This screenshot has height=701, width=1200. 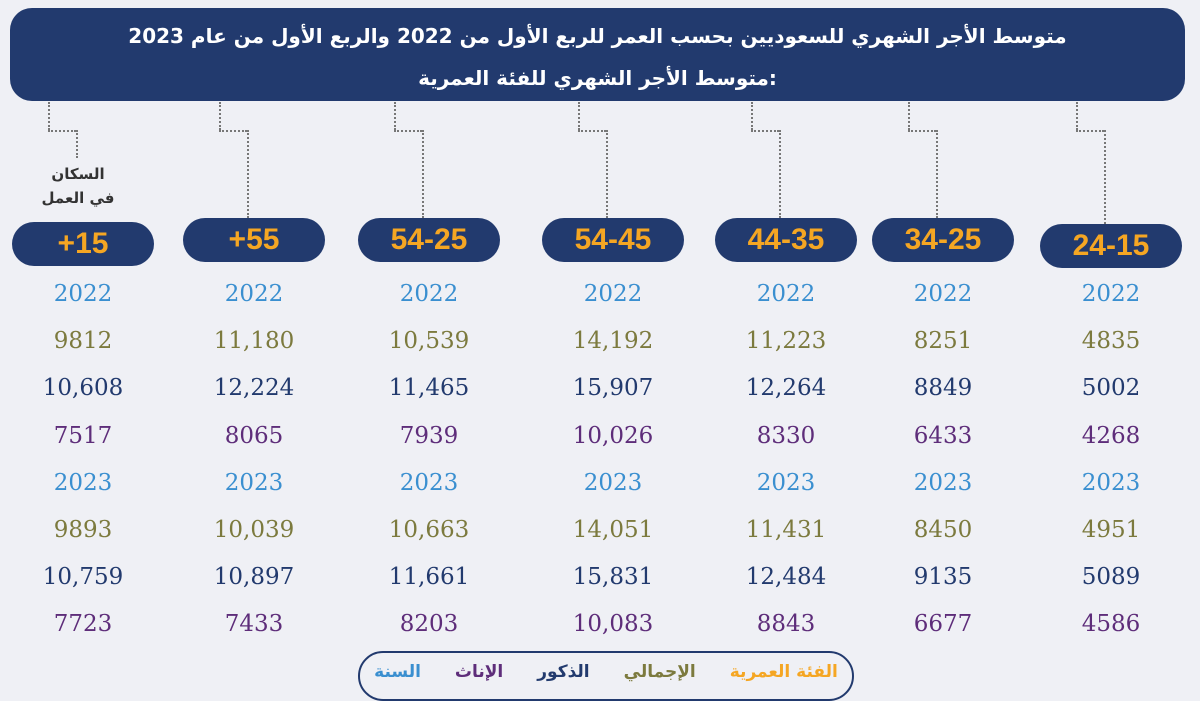 What do you see at coordinates (429, 529) in the screenshot?
I see `total-value: 10,663` at bounding box center [429, 529].